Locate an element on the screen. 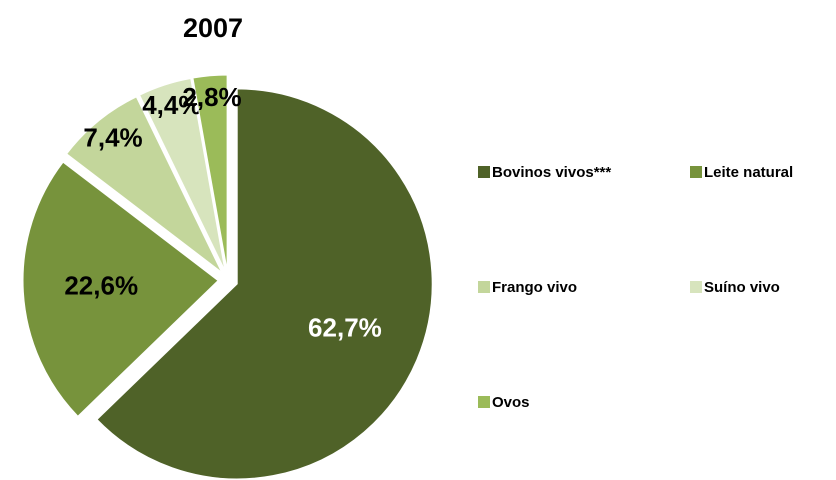 Image resolution: width=836 pixels, height=480 pixels. data-label: 7,4% is located at coordinates (112, 137).